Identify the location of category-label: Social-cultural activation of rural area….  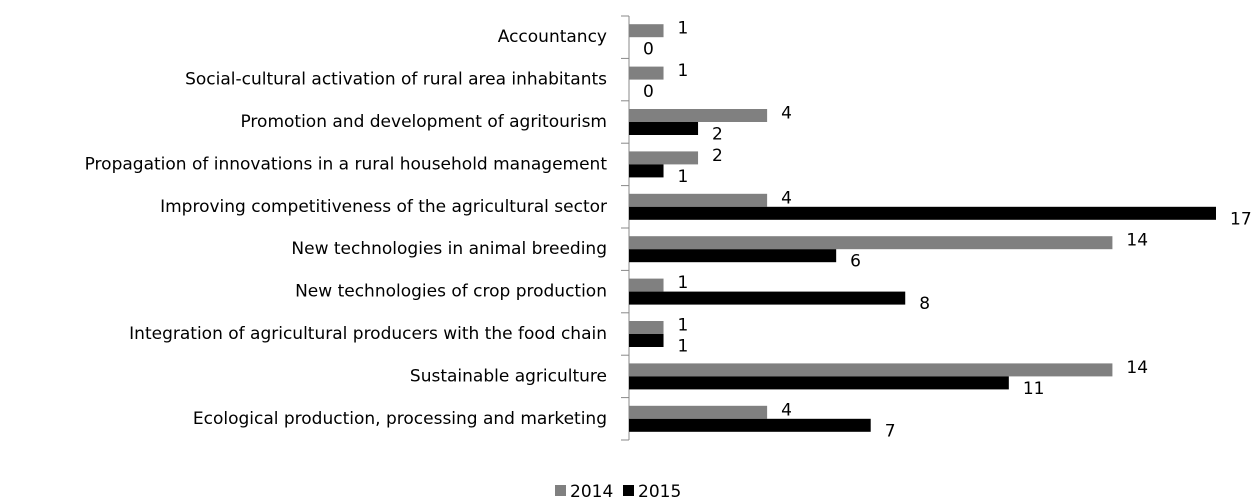
(396, 80).